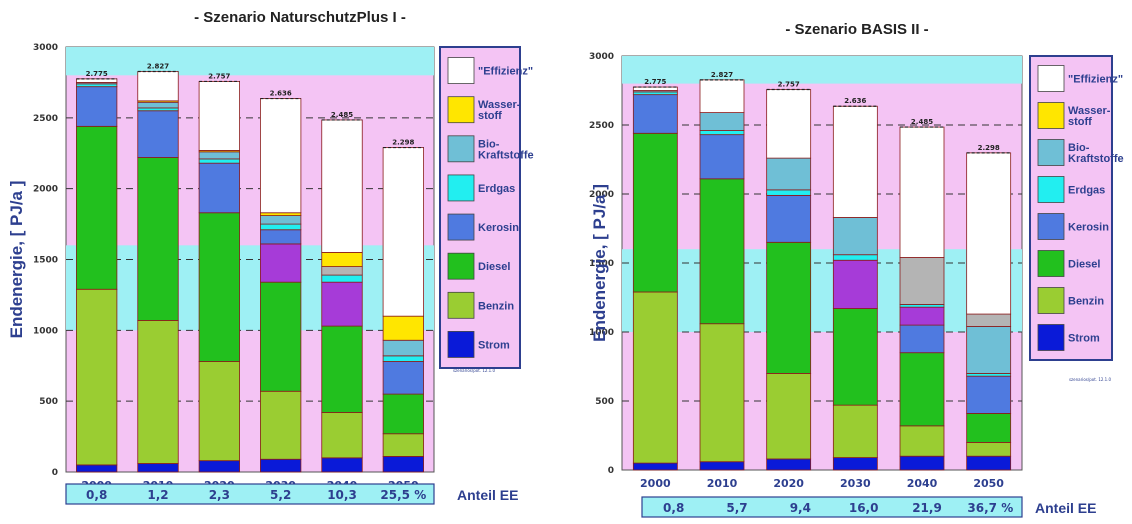 The image size is (1132, 524). Describe the element at coordinates (988, 483) in the screenshot. I see `x-tick-label: 2050` at that location.